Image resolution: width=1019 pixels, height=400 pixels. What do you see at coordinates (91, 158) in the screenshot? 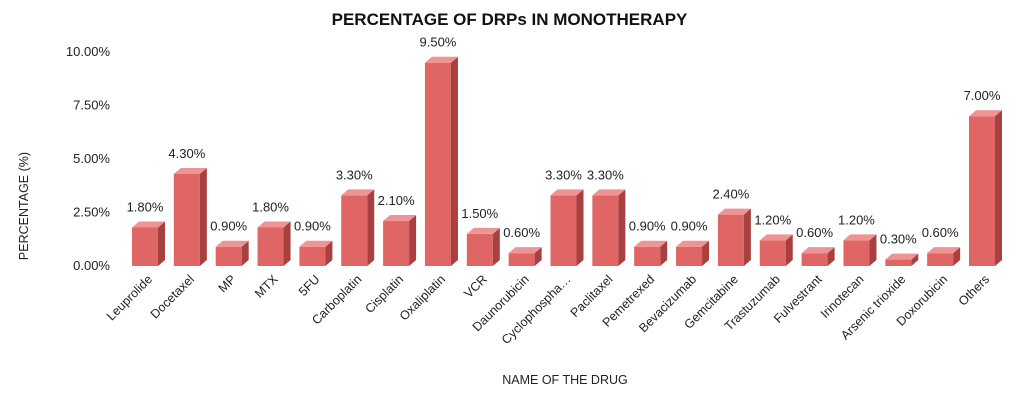
I see `y-tick-label: 5.00%` at bounding box center [91, 158].